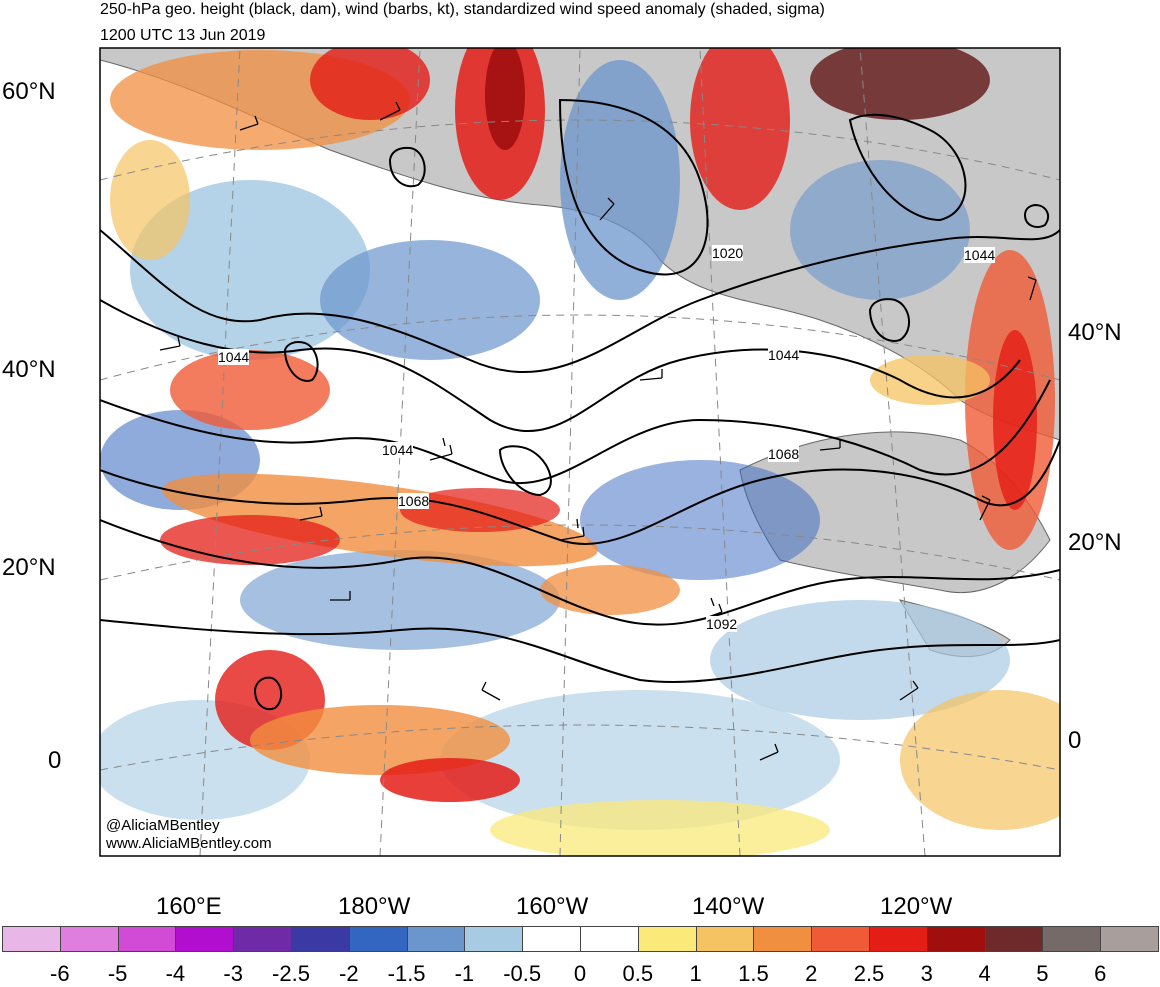 The image size is (1160, 987). Describe the element at coordinates (29, 369) in the screenshot. I see `lat-label-40n: 40°N` at that location.